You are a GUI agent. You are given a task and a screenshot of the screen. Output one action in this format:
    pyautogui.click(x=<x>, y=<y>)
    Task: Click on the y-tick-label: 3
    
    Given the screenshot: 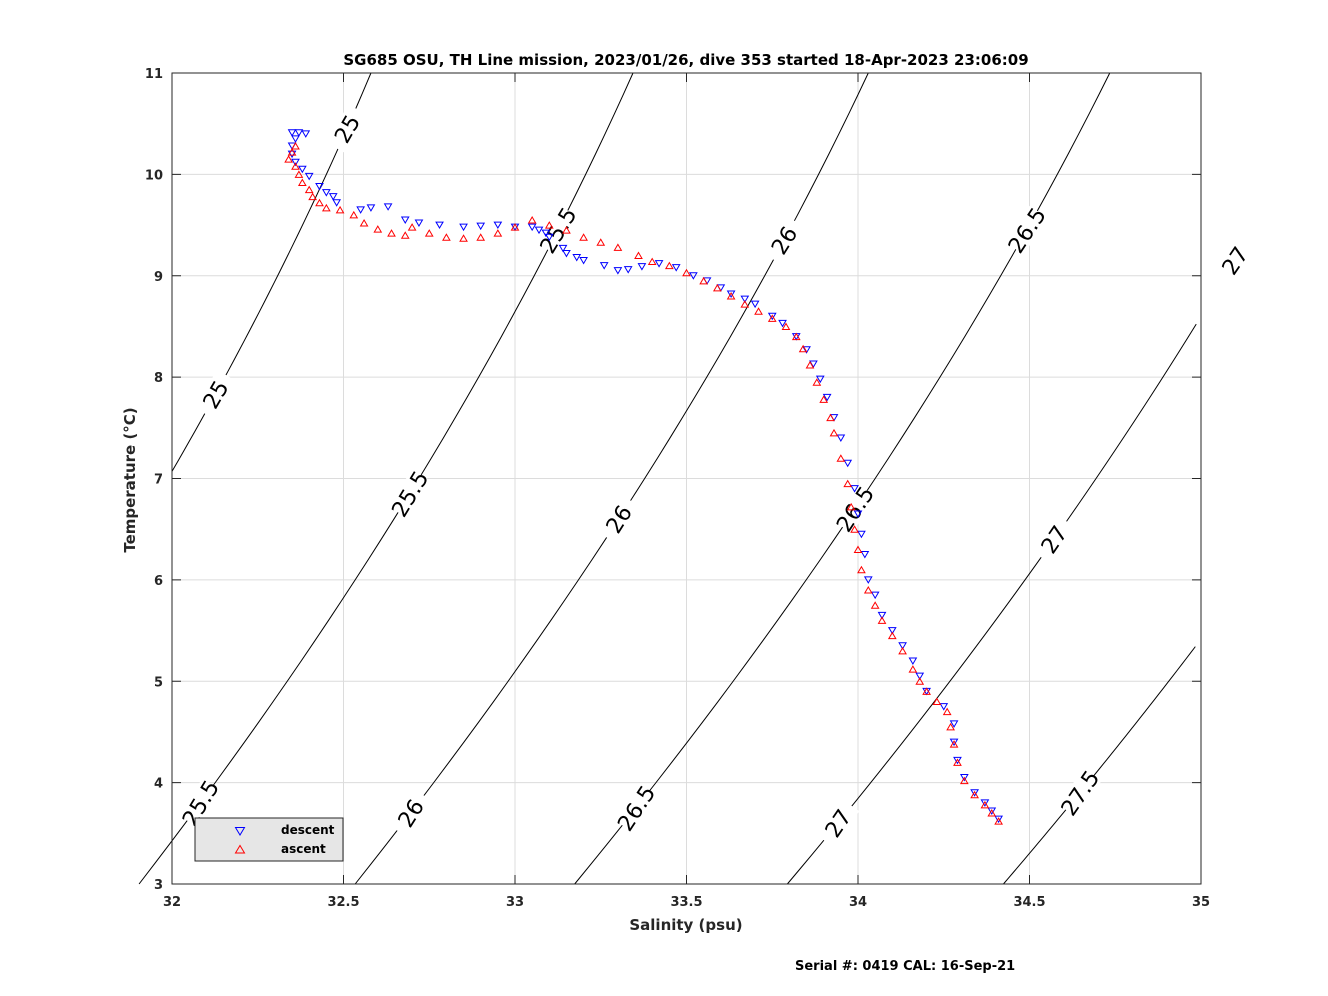 What is the action you would take?
    pyautogui.click(x=158, y=885)
    